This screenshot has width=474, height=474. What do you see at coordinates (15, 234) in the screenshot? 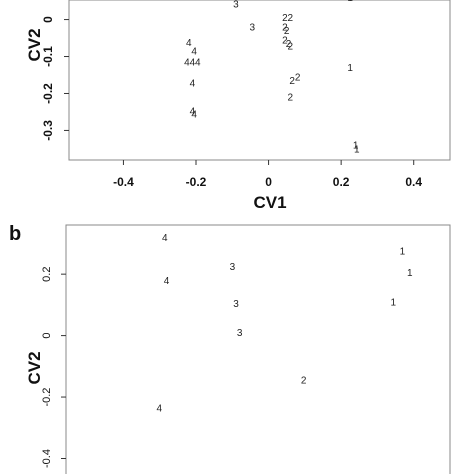
I see `panel-label: b` at bounding box center [15, 234].